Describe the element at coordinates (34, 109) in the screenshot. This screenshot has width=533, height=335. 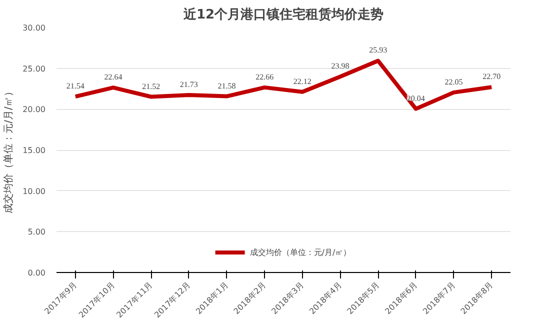
I see `y-tick-label: 20.00` at that location.